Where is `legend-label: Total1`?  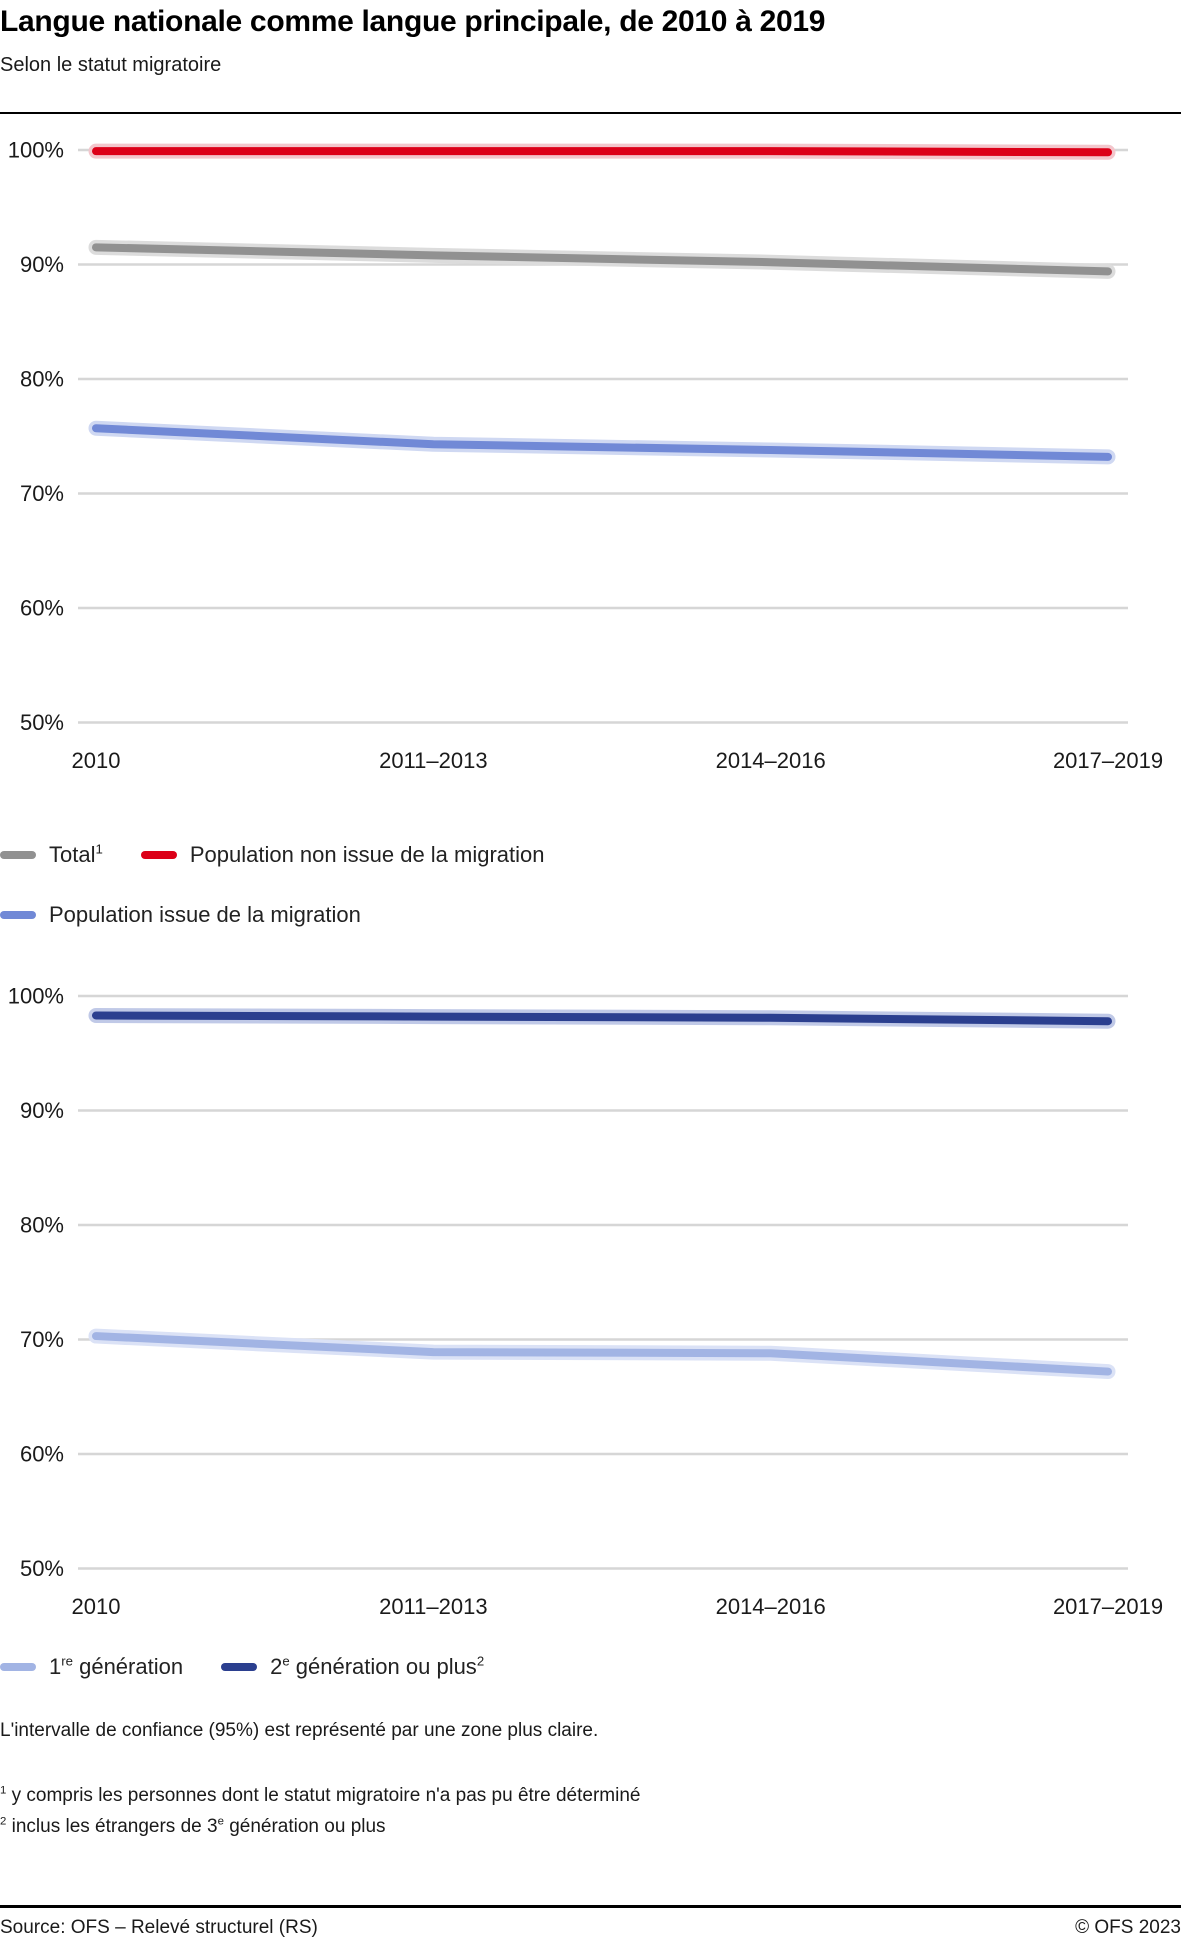 legend-label: Total1 is located at coordinates (76, 855).